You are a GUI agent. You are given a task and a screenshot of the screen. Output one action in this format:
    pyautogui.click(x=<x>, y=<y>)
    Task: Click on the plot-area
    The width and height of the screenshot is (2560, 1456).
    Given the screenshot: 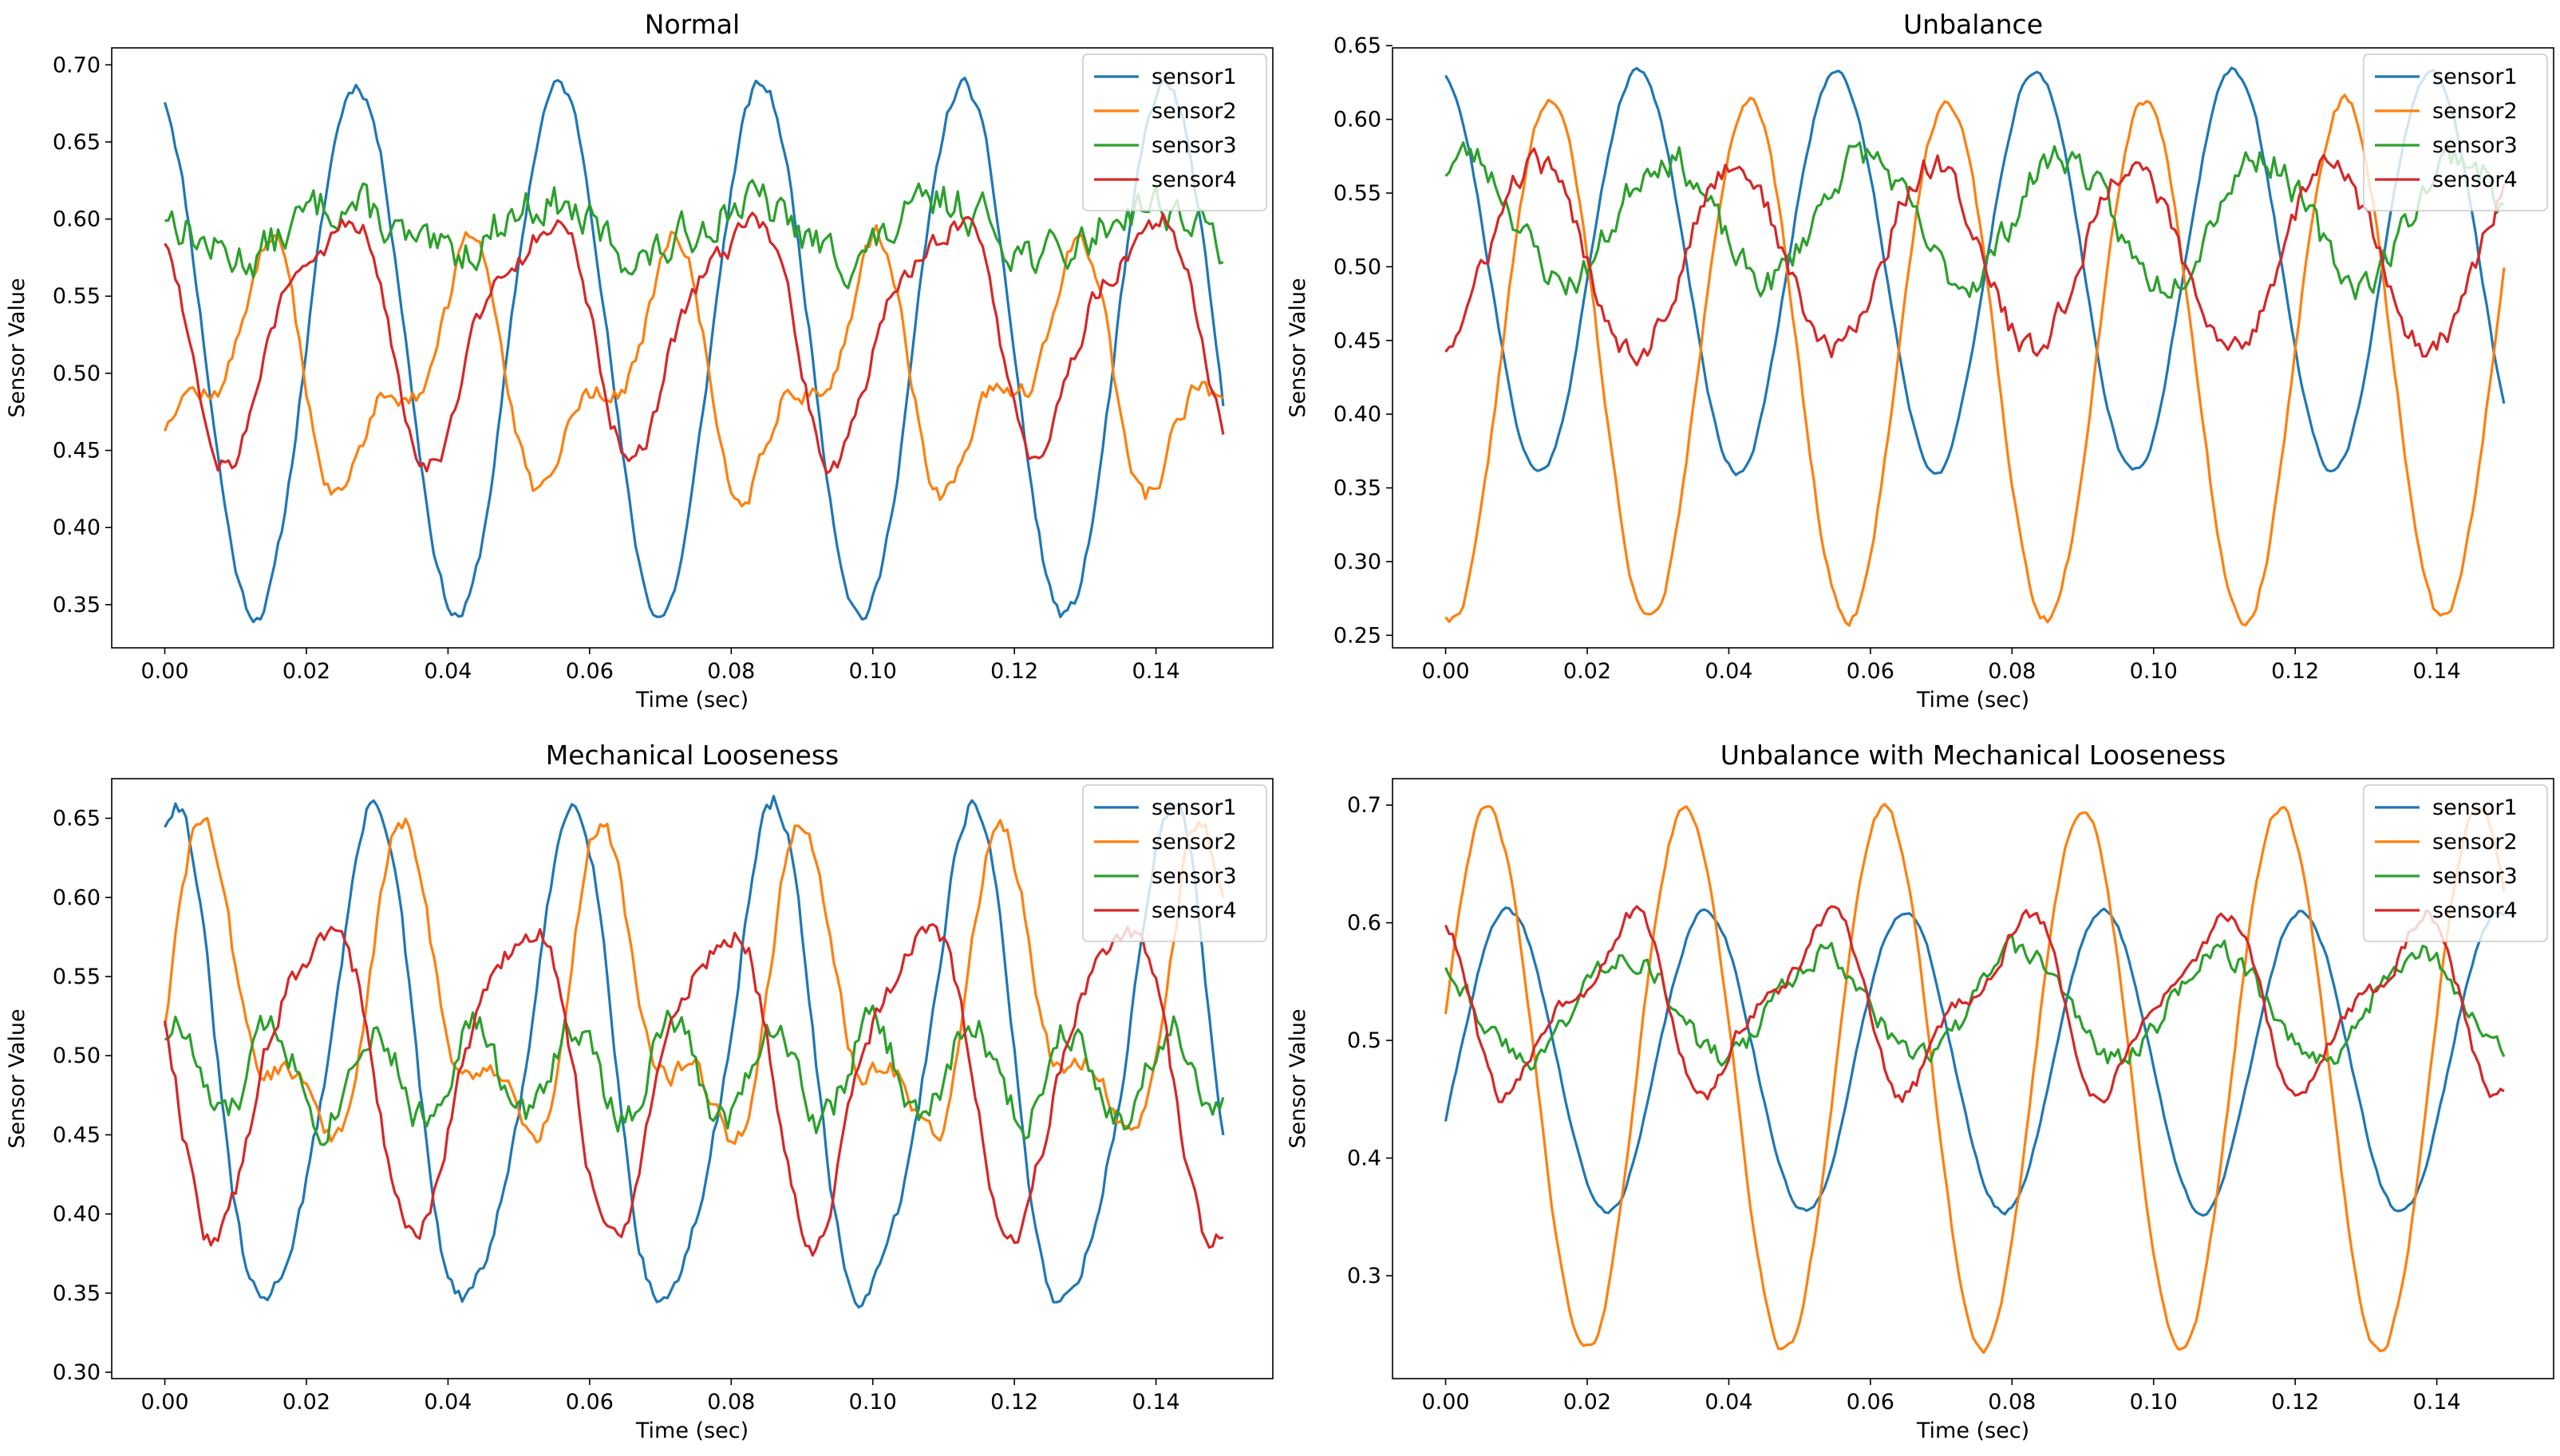 What is the action you would take?
    pyautogui.click(x=694, y=1052)
    